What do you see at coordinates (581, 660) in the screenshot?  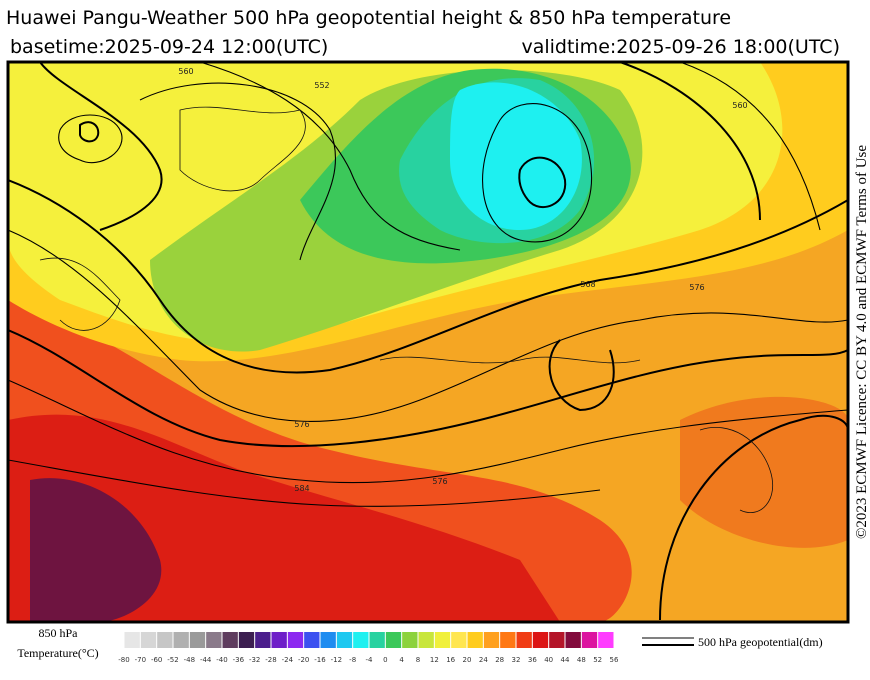 I see `colorbar-tick-label: 48` at bounding box center [581, 660].